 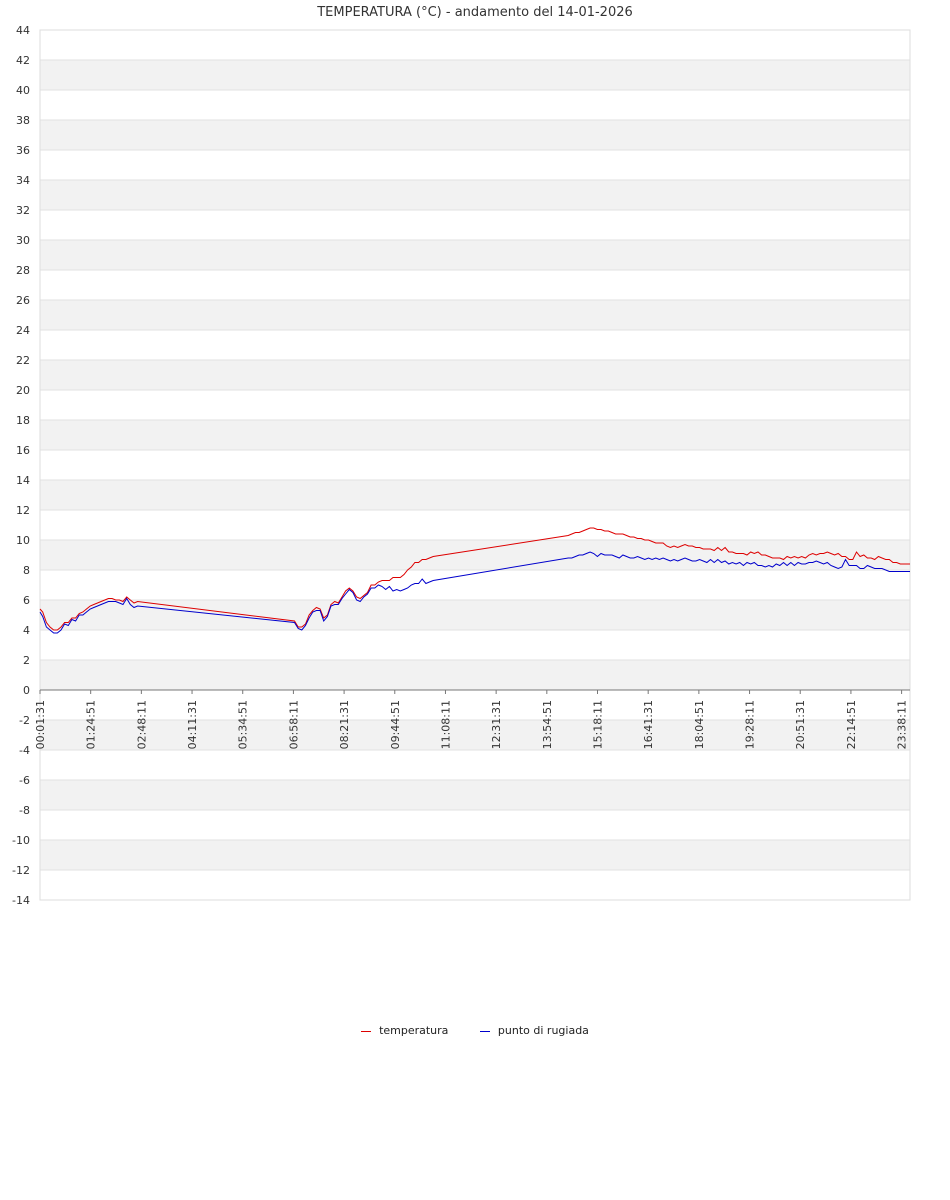 What do you see at coordinates (24, 810) in the screenshot?
I see `y-tick-label: -8` at bounding box center [24, 810].